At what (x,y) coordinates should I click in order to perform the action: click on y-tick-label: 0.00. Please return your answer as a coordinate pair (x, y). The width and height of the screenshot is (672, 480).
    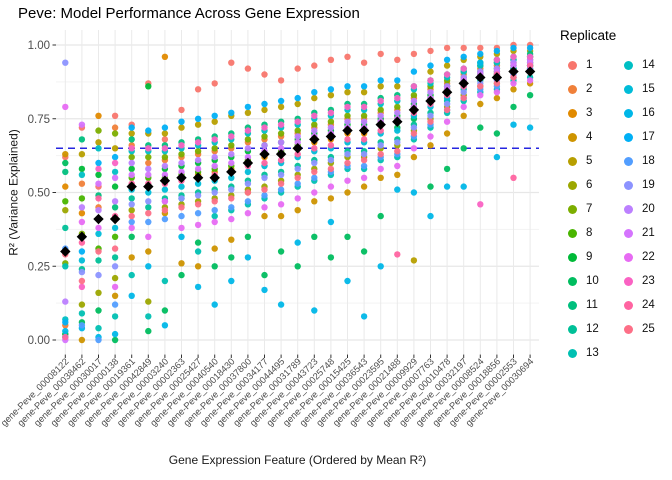
    Looking at the image, I should click on (39, 341).